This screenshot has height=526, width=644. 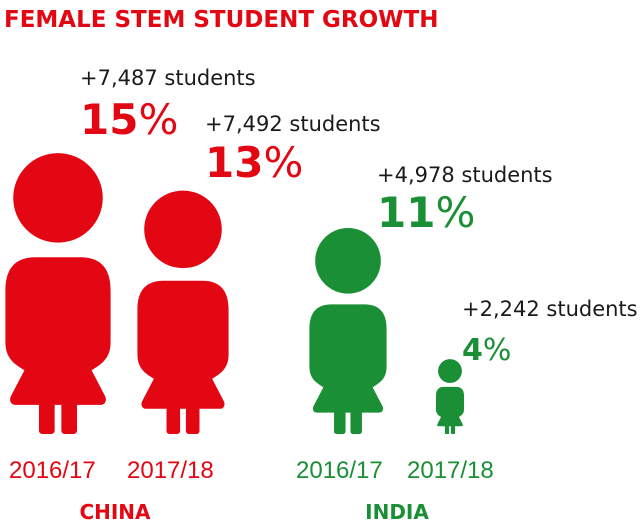 What do you see at coordinates (550, 309) in the screenshot?
I see `students-label: +2,242 students` at bounding box center [550, 309].